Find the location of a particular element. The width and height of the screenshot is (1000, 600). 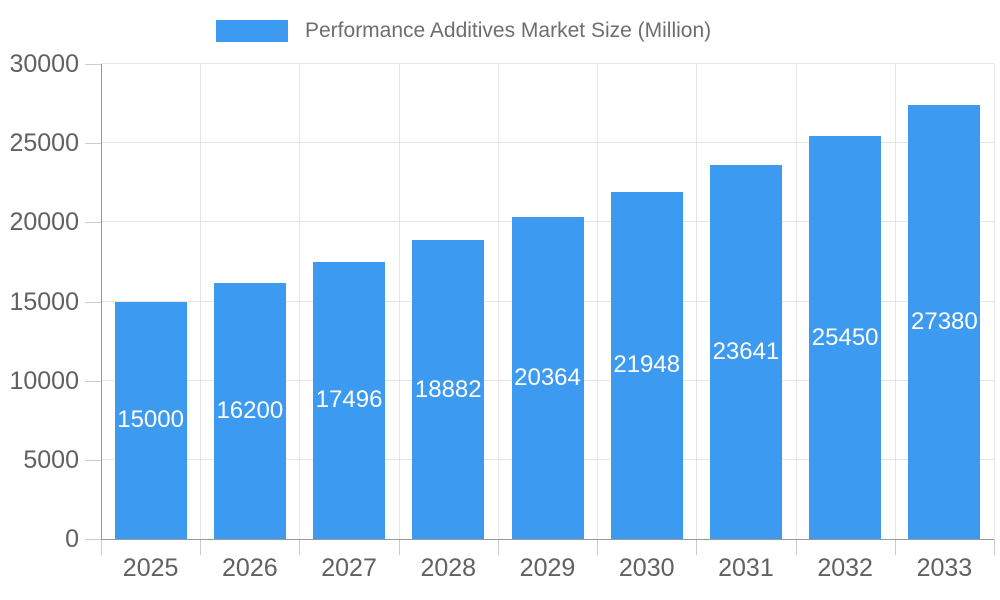

bar-2031: 23641 is located at coordinates (745, 351).